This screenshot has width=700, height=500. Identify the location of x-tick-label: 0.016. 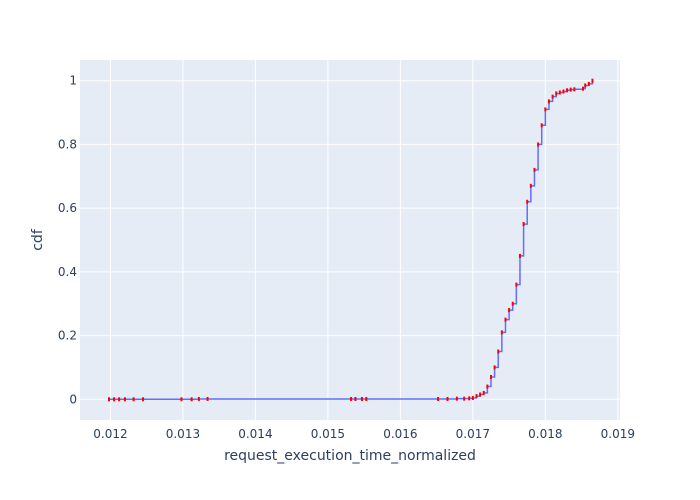
(400, 434).